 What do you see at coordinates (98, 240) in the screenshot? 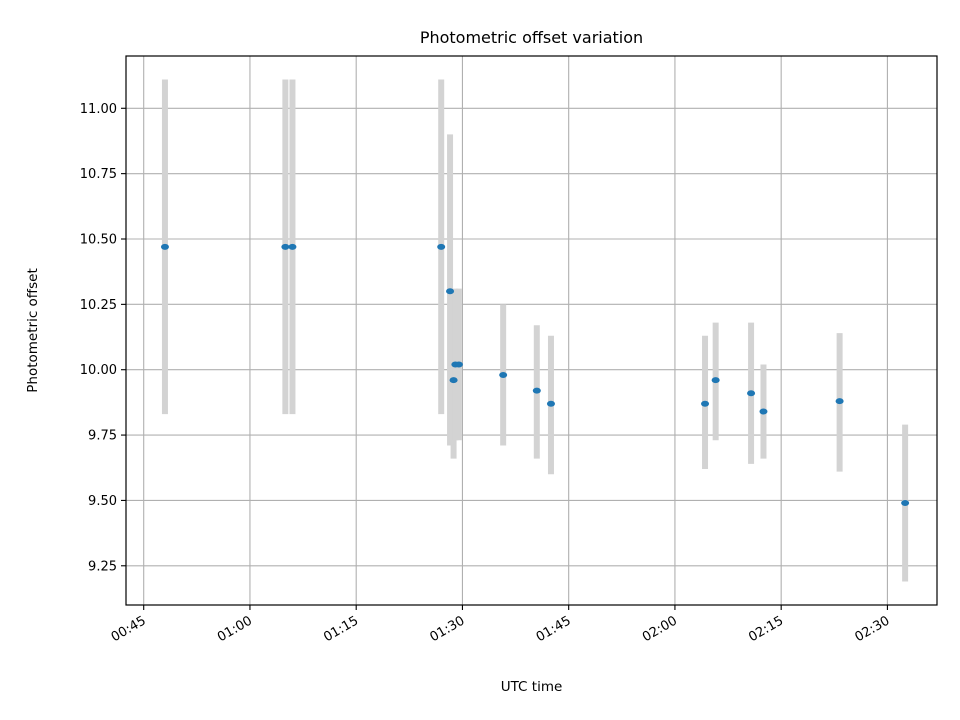
I see `y-tick-label: 10.50` at bounding box center [98, 240].